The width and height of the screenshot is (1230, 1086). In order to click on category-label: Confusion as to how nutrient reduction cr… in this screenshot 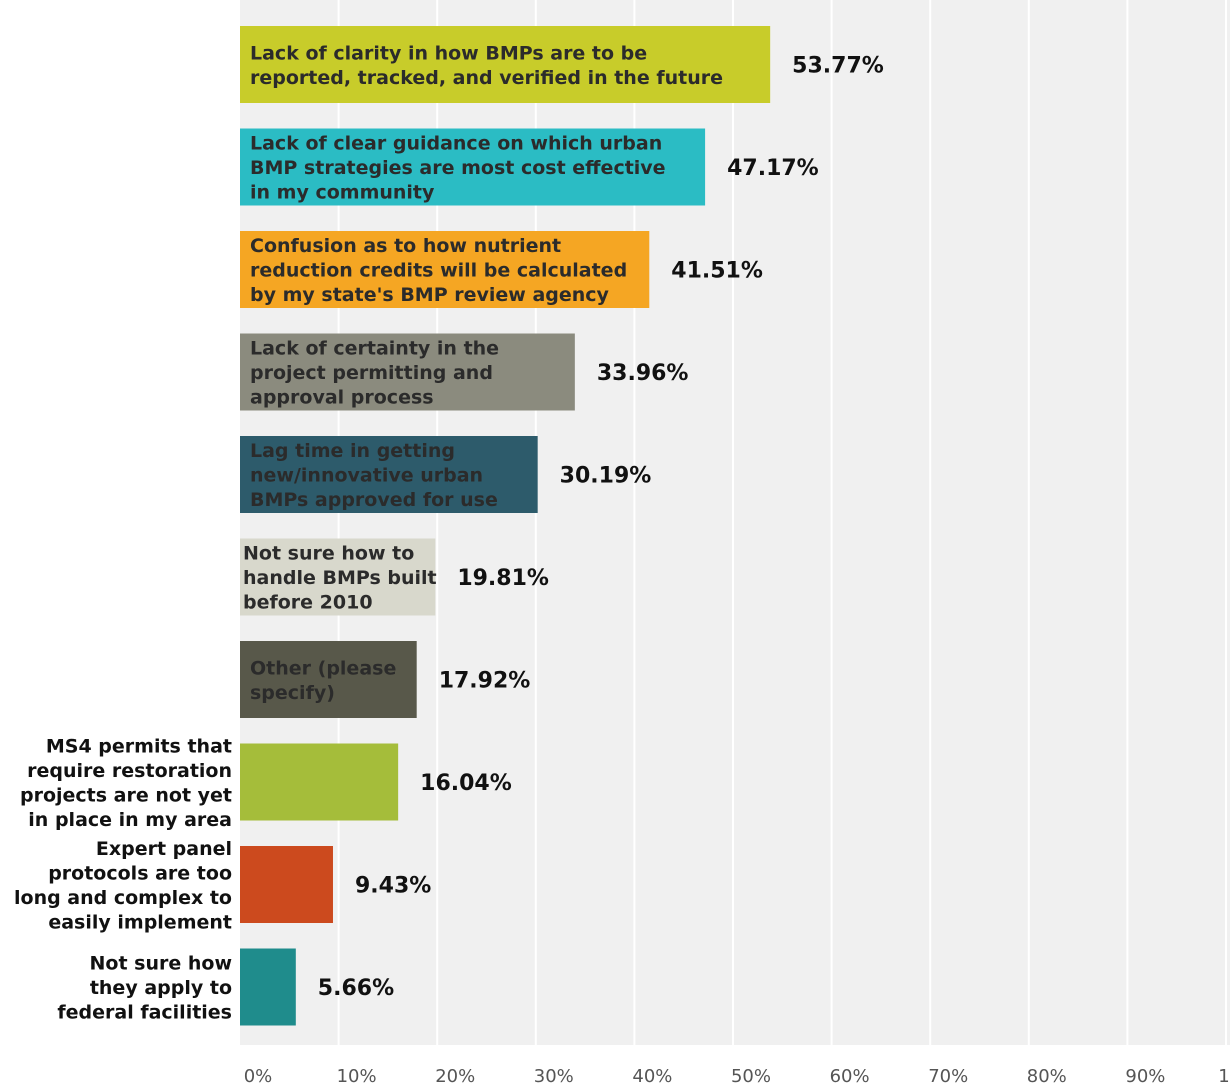, I will do `click(438, 270)`.